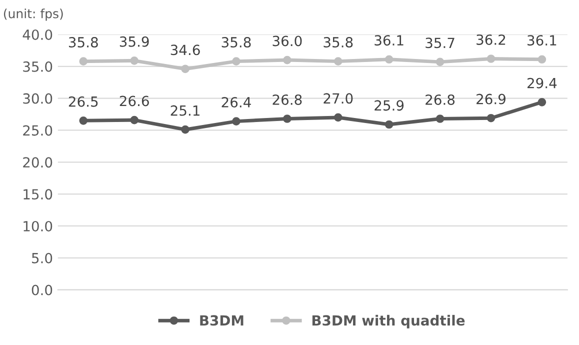 This screenshot has height=345, width=579. Describe the element at coordinates (491, 39) in the screenshot. I see `data-label: 36.2` at that location.